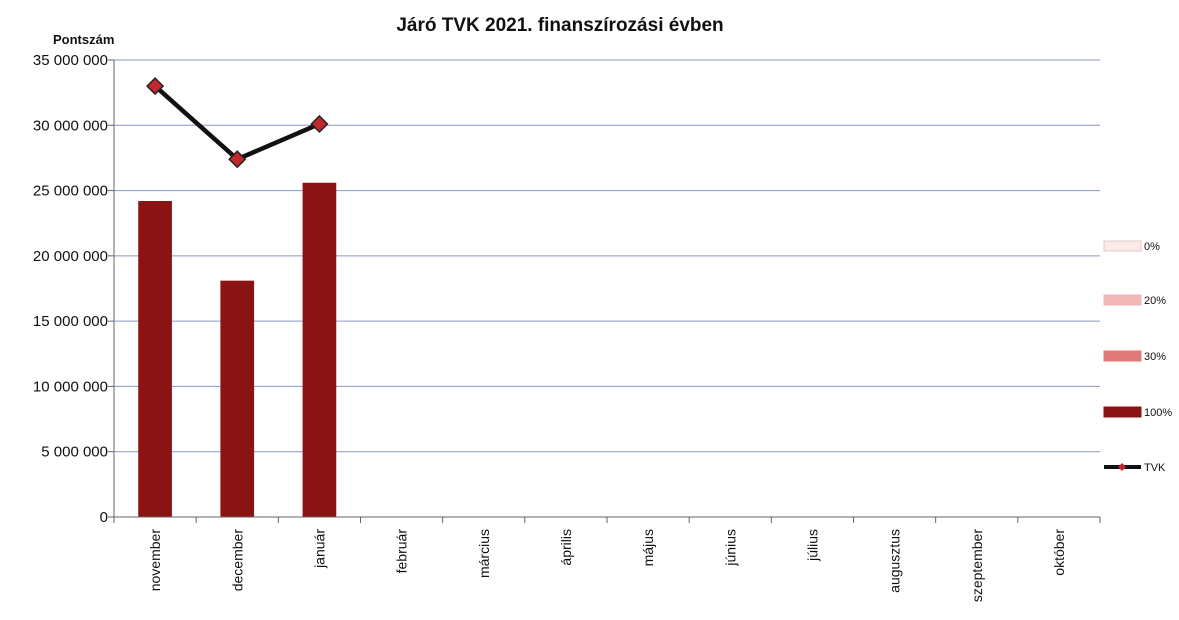  I want to click on x-tick-label: augusztus, so click(895, 561).